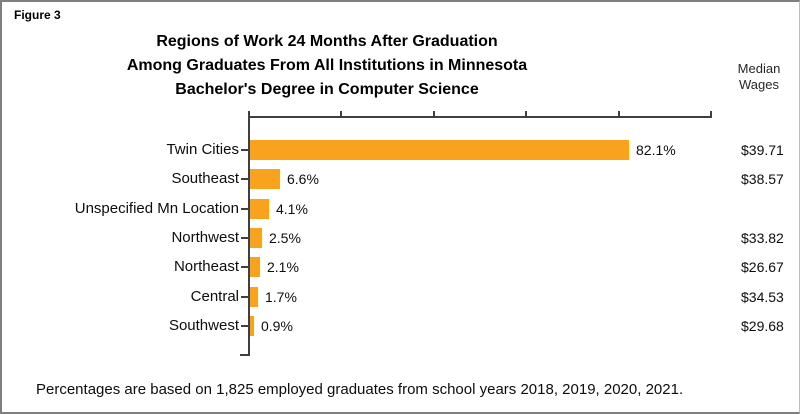 This screenshot has height=414, width=800. I want to click on bar-value-label: 2.1%, so click(283, 267).